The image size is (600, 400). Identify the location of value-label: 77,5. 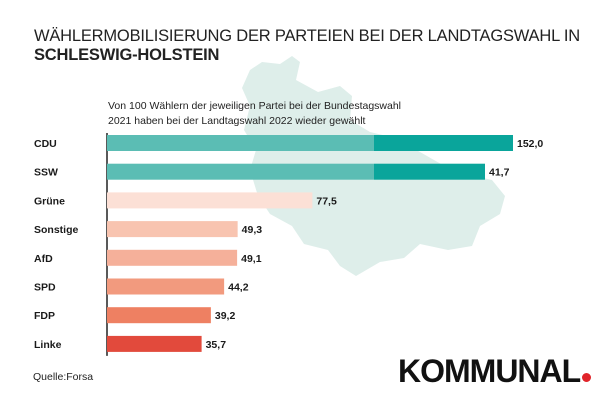
(326, 201).